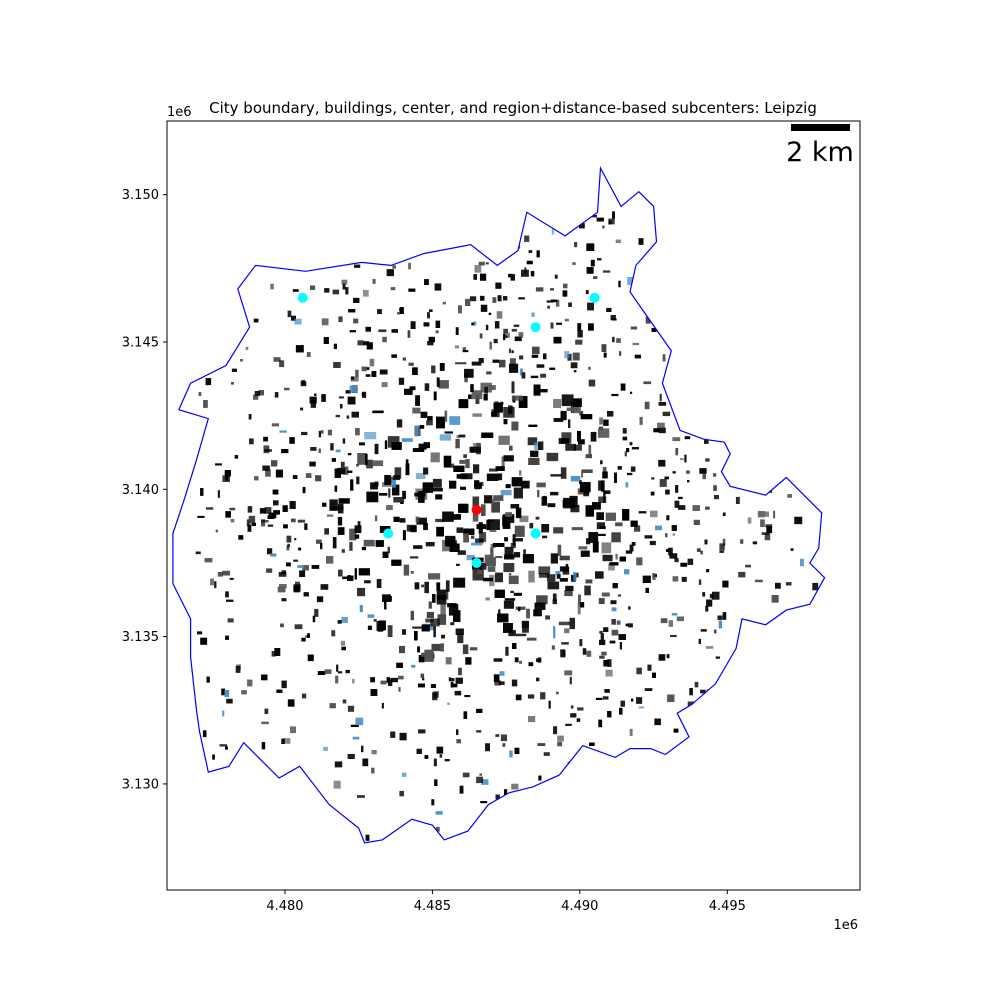 Image resolution: width=1000 pixels, height=1000 pixels. What do you see at coordinates (140, 784) in the screenshot?
I see `y-tick-label: 3.130` at bounding box center [140, 784].